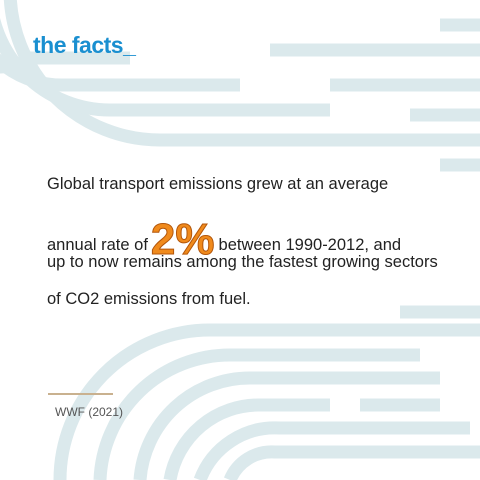 The height and width of the screenshot is (480, 480). I want to click on source-divider, so click(80, 394).